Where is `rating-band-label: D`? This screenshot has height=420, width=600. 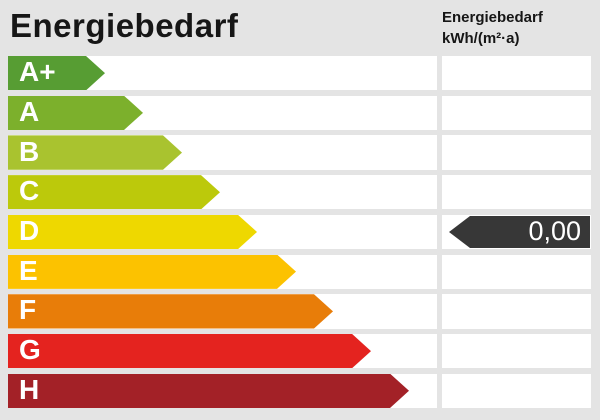
rating-band-label: D is located at coordinates (29, 230).